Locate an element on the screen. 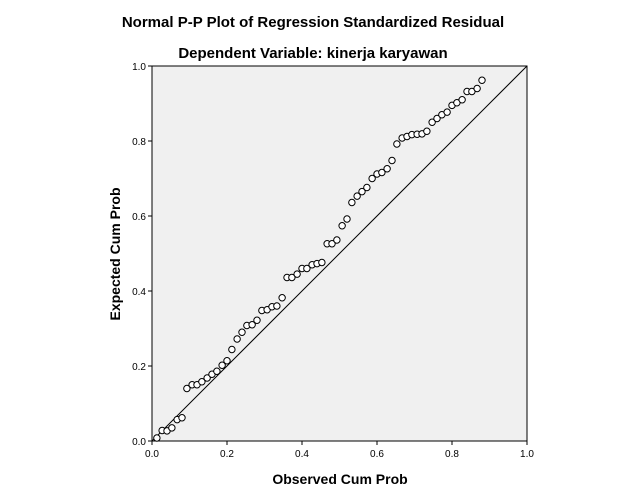 The height and width of the screenshot is (501, 626). y-tick-label: 0.8 is located at coordinates (139, 142).